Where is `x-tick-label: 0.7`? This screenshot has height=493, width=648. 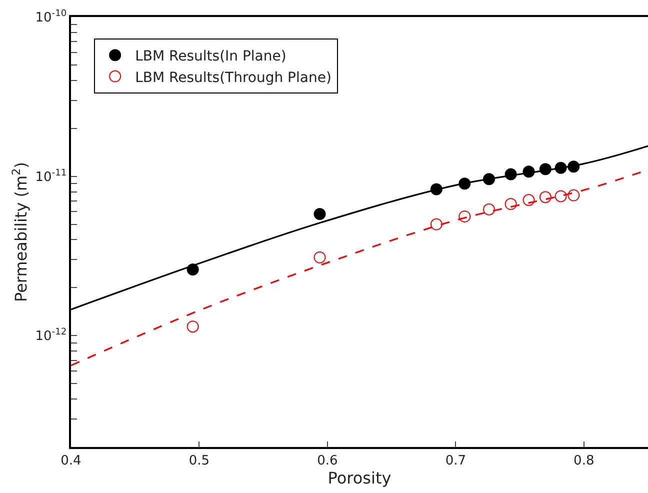 x-tick-label: 0.7 is located at coordinates (455, 460).